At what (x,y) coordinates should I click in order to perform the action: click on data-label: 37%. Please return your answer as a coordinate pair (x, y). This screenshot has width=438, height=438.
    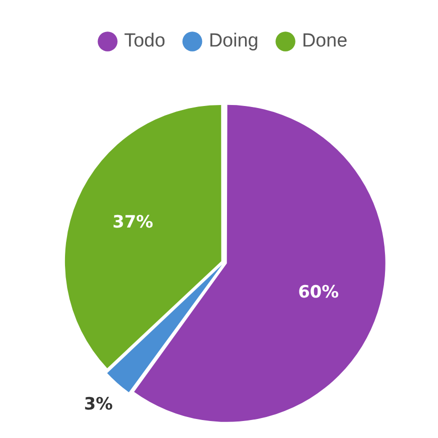
    Looking at the image, I should click on (133, 222).